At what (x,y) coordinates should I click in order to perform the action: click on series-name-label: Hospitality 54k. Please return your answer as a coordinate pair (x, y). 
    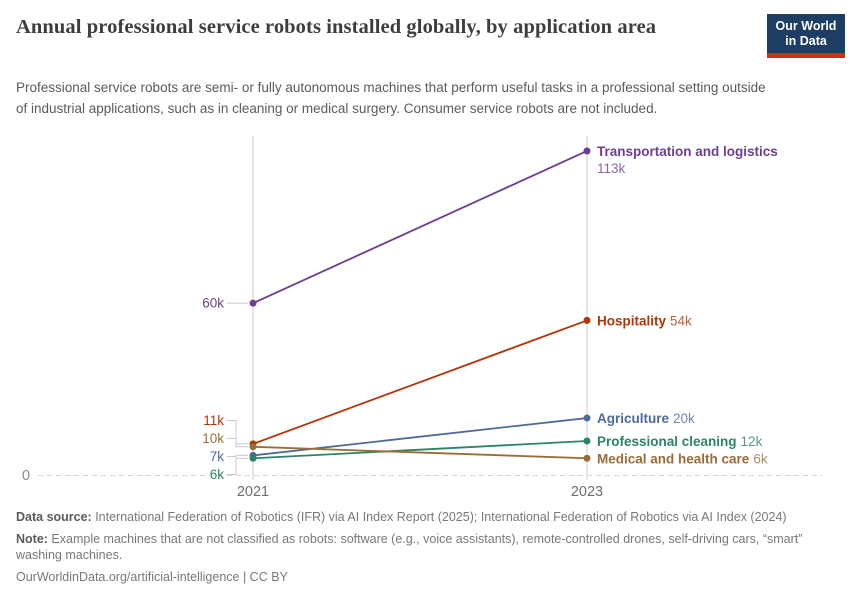
    Looking at the image, I should click on (644, 320).